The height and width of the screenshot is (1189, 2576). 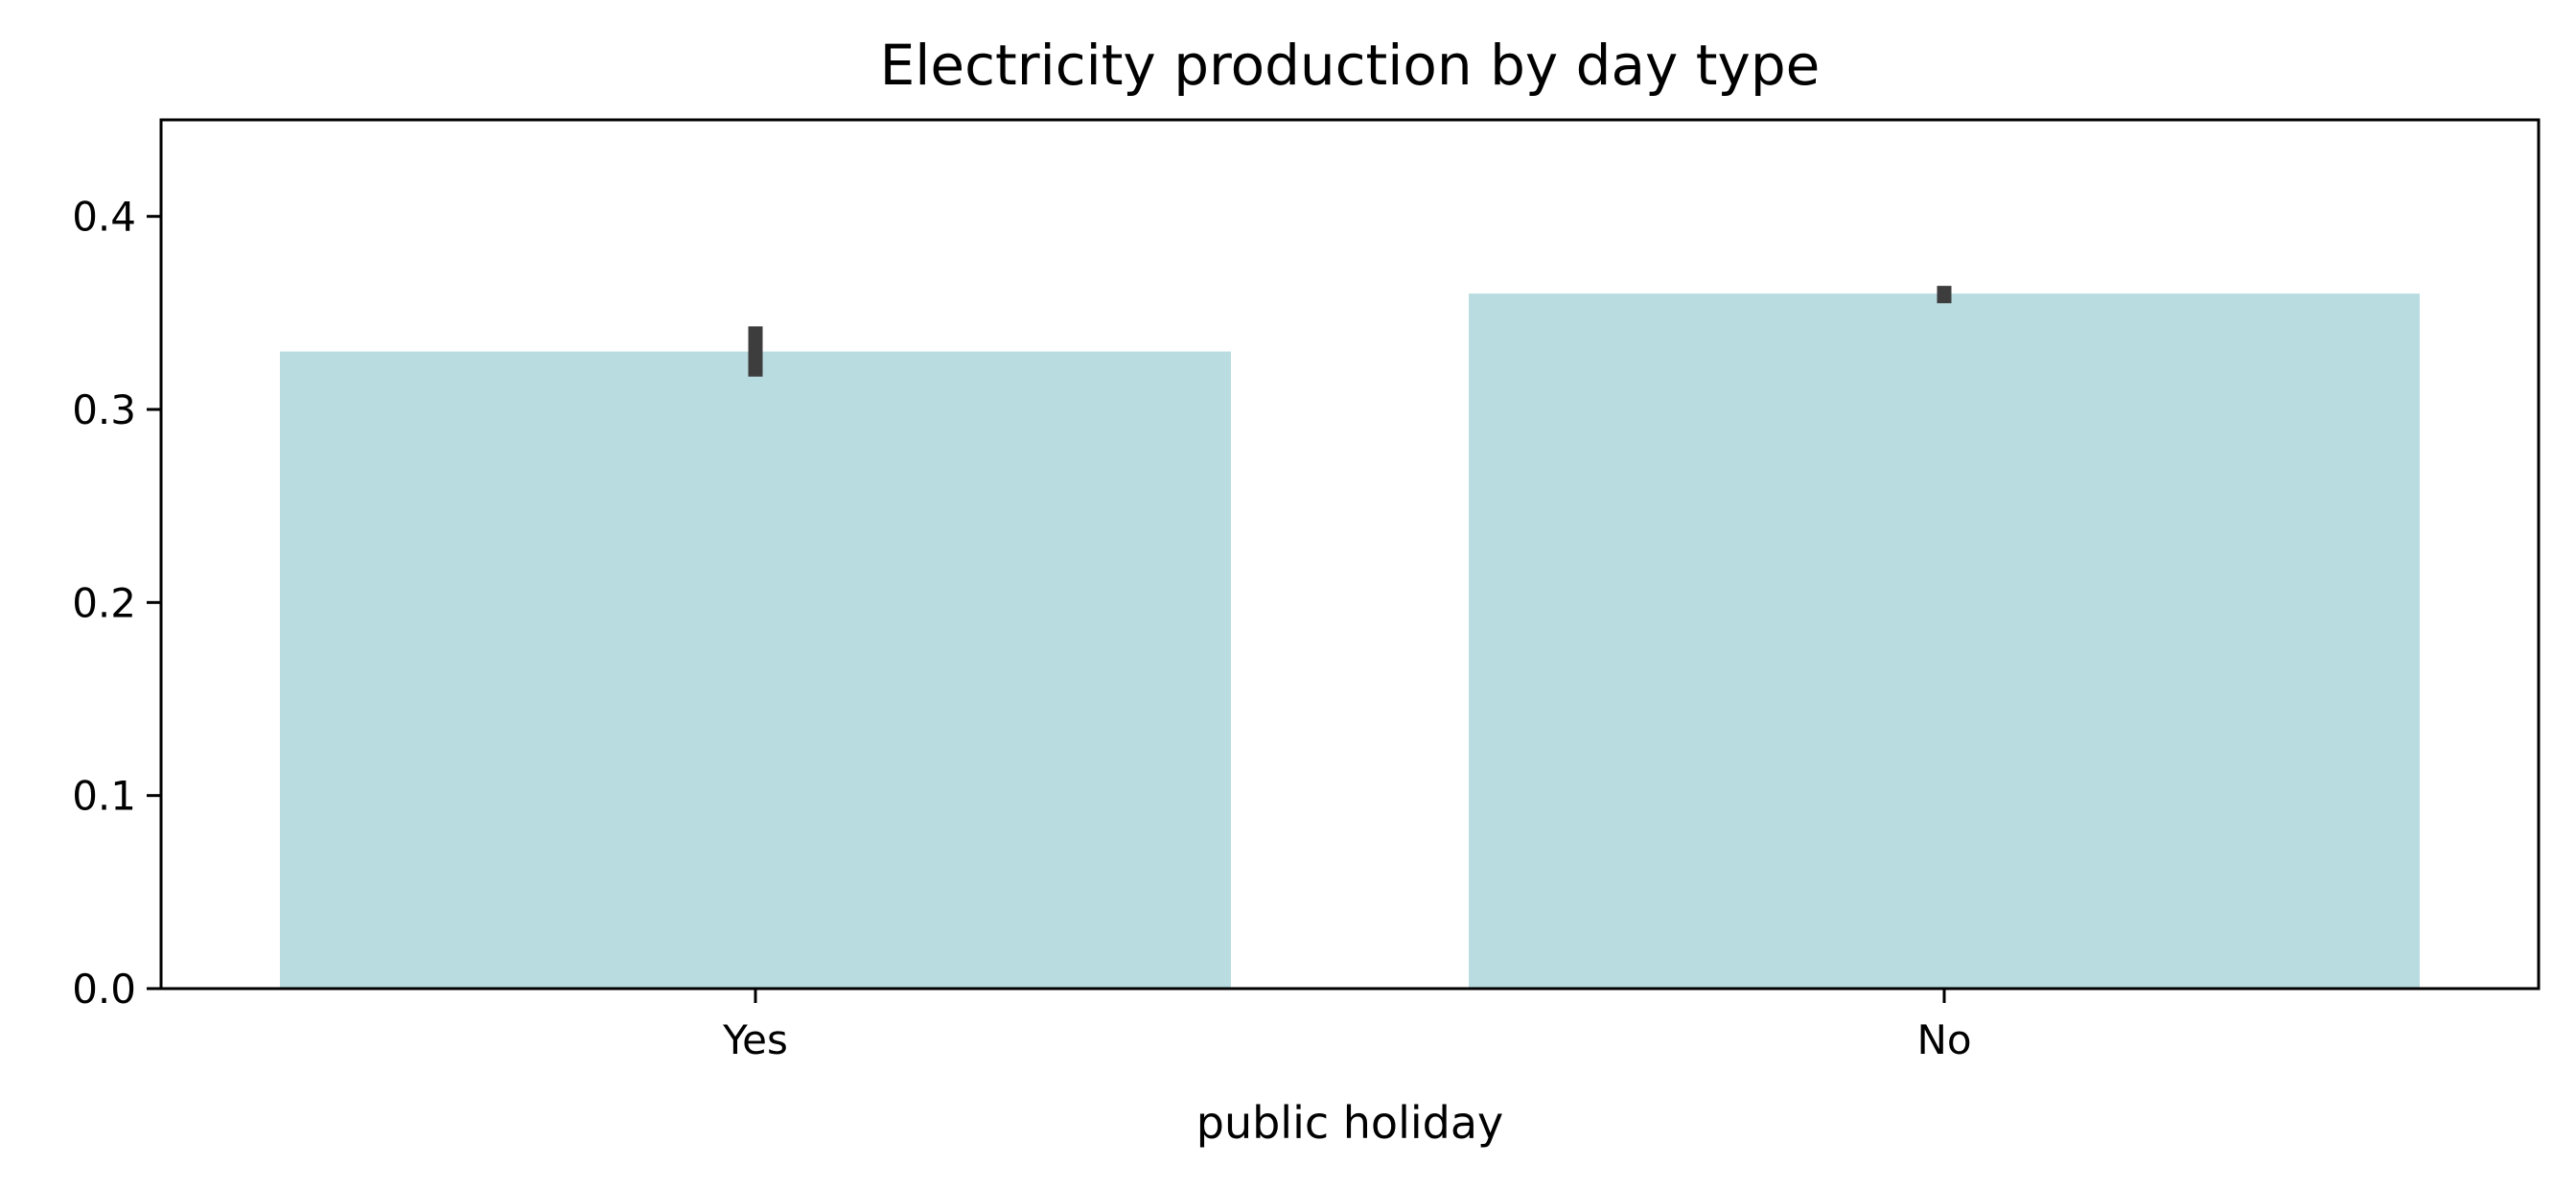 I want to click on y-axis: 0.0 0.1 0.2 0.3 0.4, so click(x=116, y=603).